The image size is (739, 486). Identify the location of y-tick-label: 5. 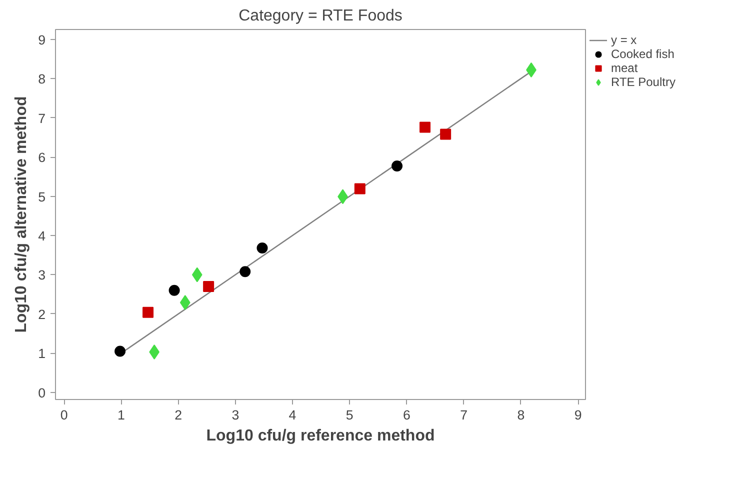
(42, 196).